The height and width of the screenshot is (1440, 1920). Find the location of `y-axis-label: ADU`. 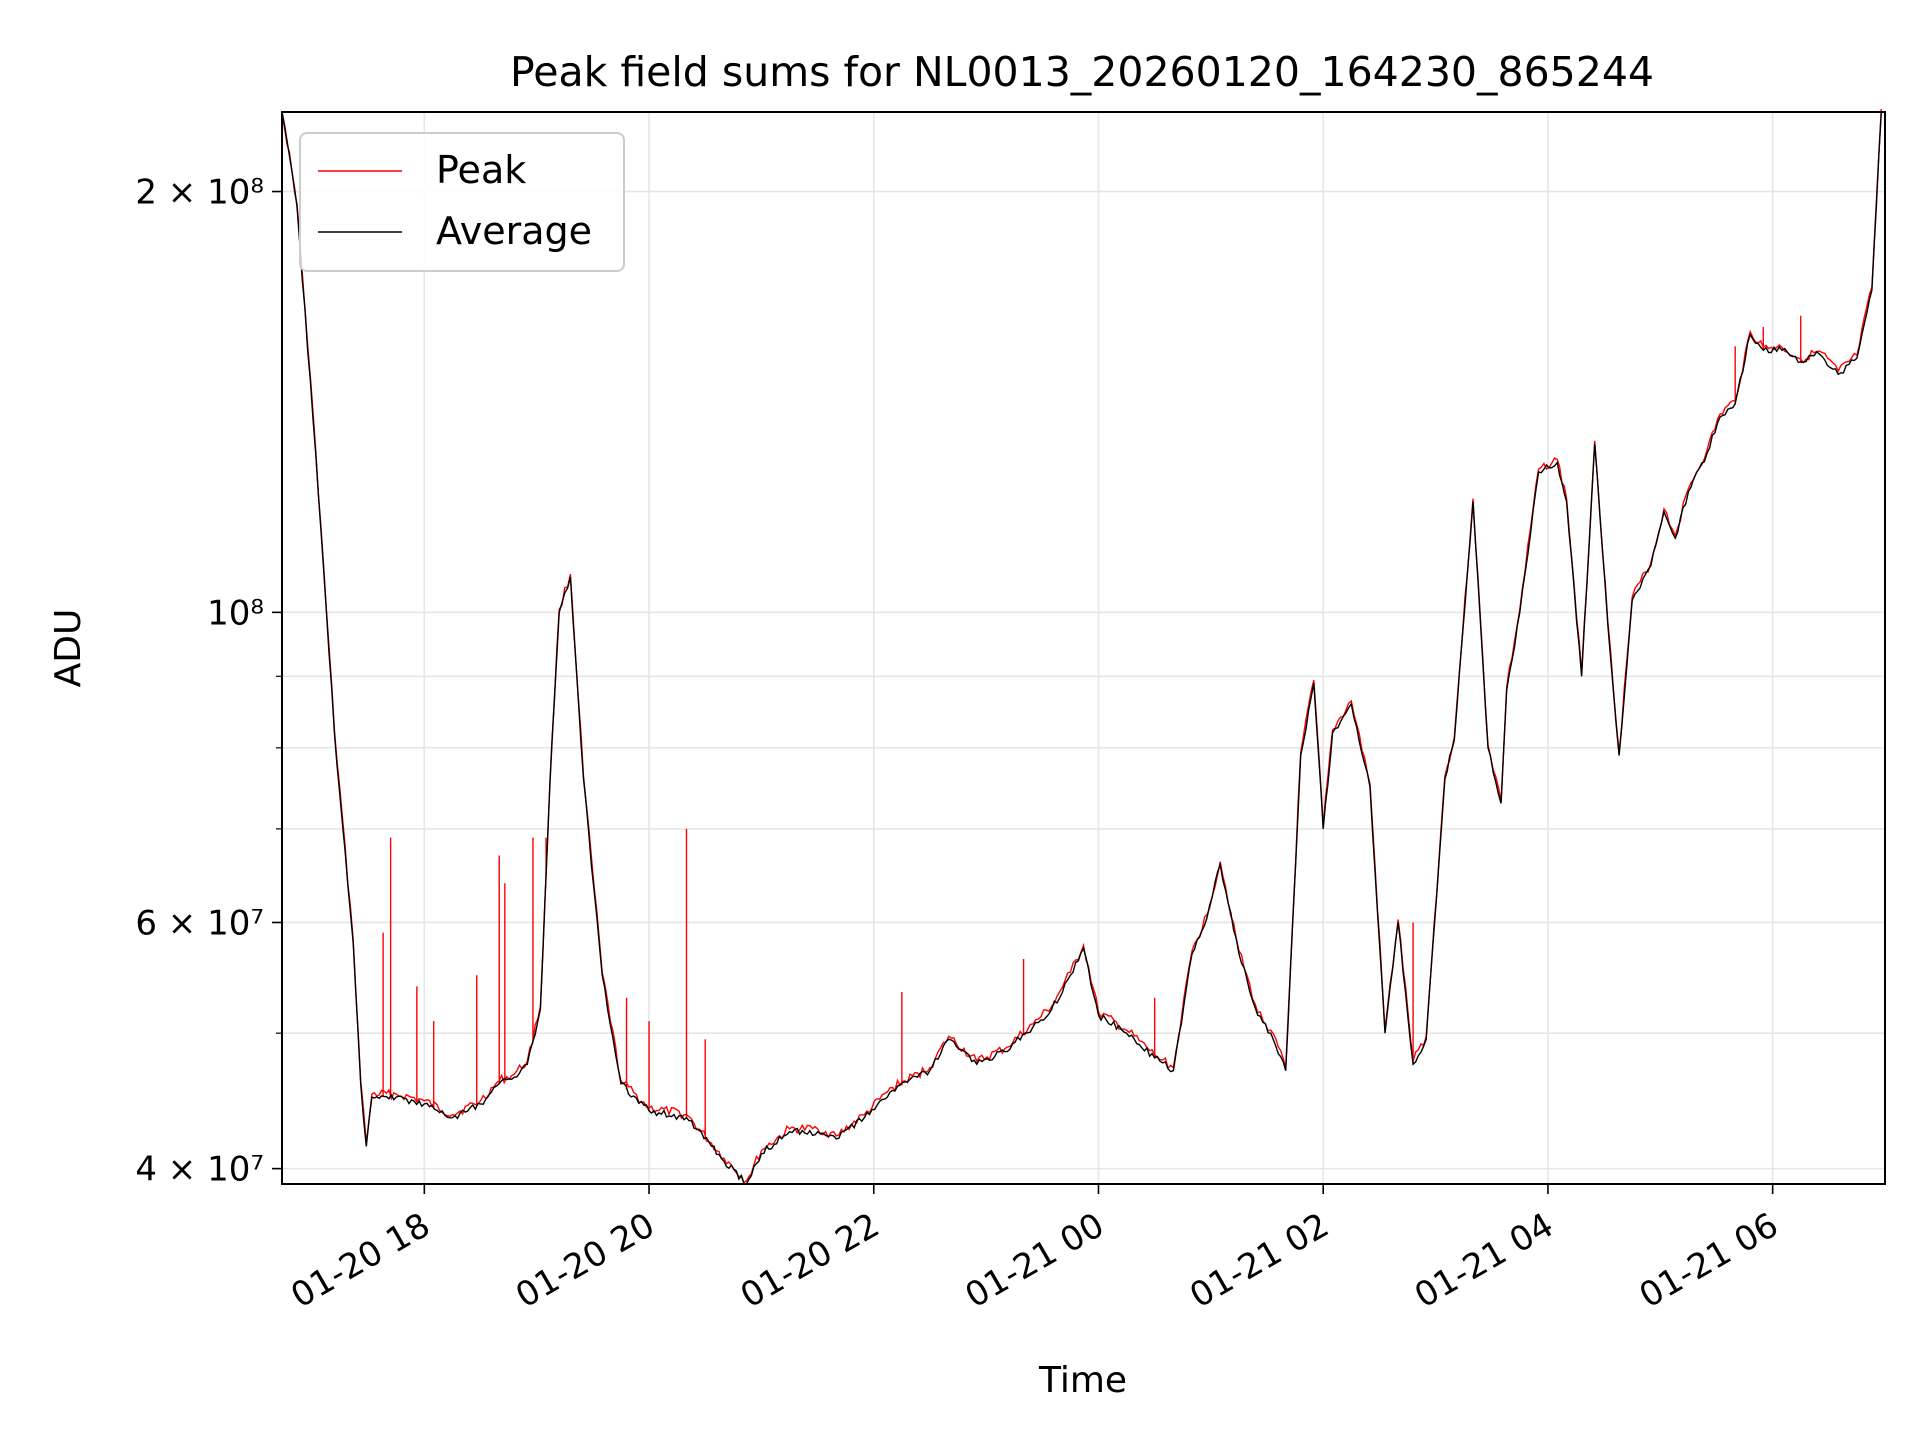

y-axis-label: ADU is located at coordinates (68, 648).